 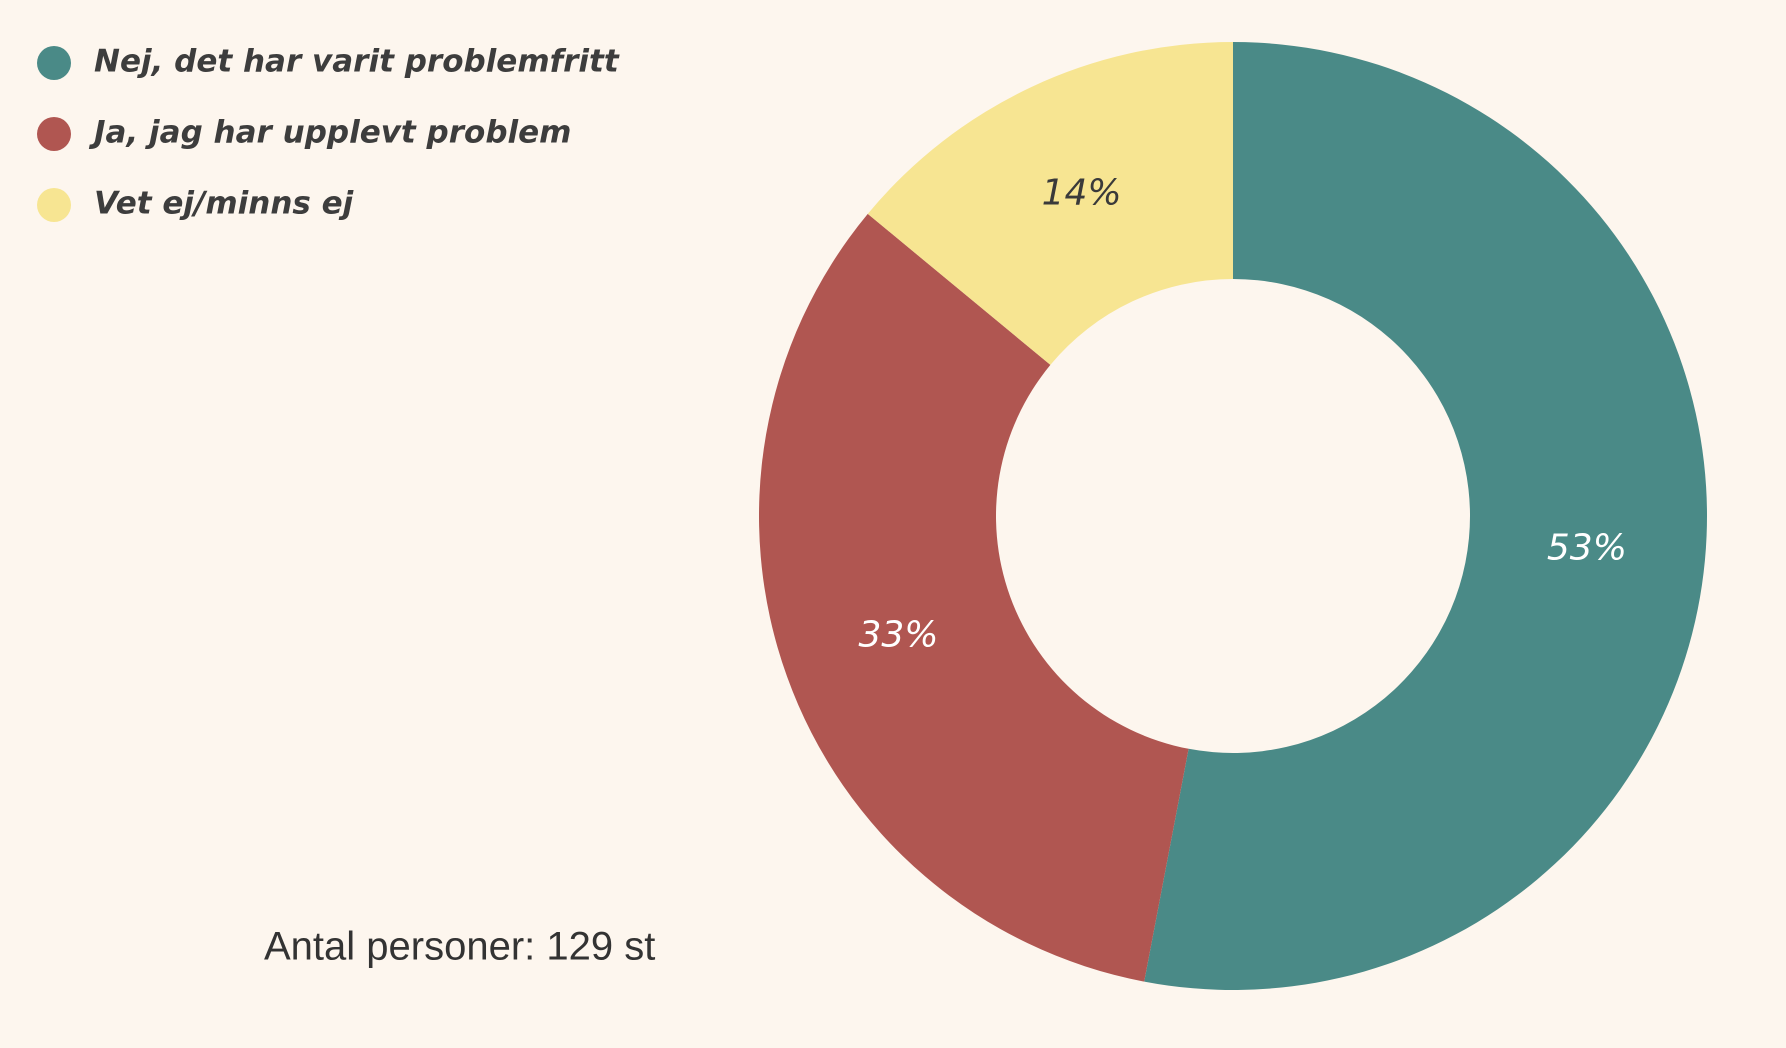 I want to click on slice-label: 33%, so click(x=899, y=634).